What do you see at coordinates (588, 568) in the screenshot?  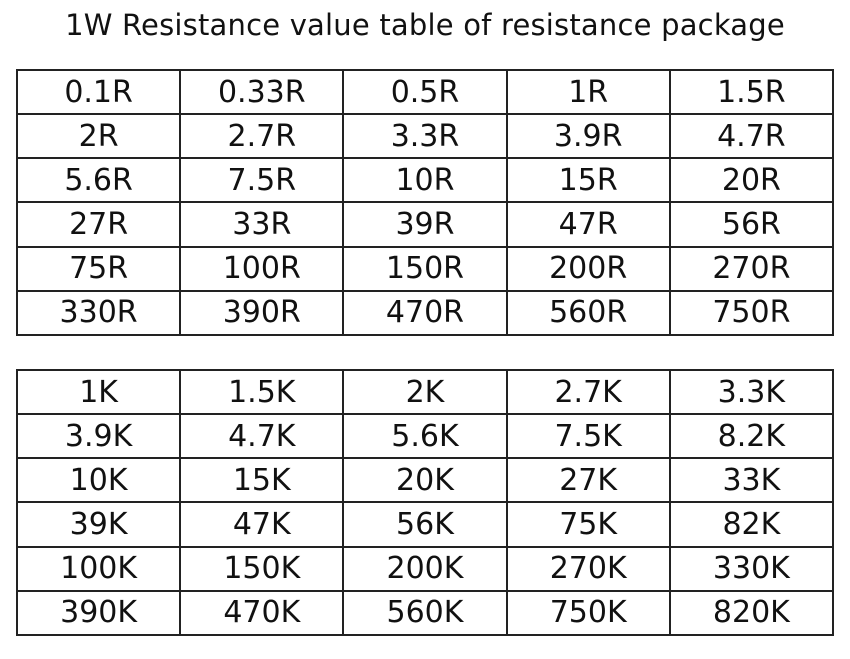 I see `resistance-value-cell: 270K` at bounding box center [588, 568].